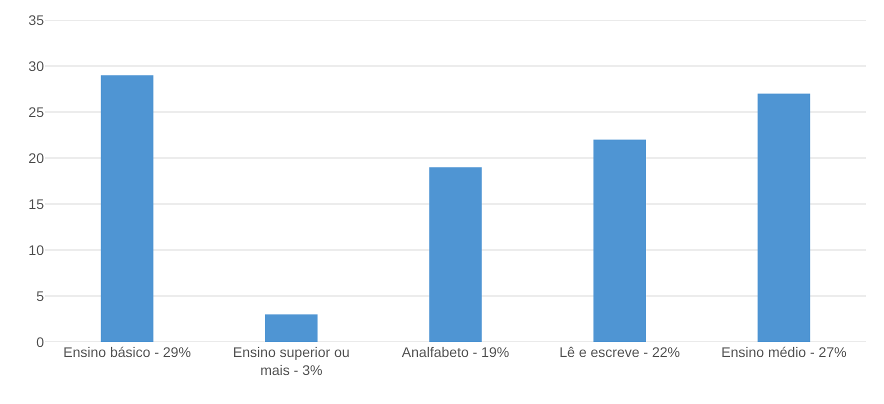  What do you see at coordinates (127, 352) in the screenshot?
I see `x-tick-label: Ensino básico - 29%` at bounding box center [127, 352].